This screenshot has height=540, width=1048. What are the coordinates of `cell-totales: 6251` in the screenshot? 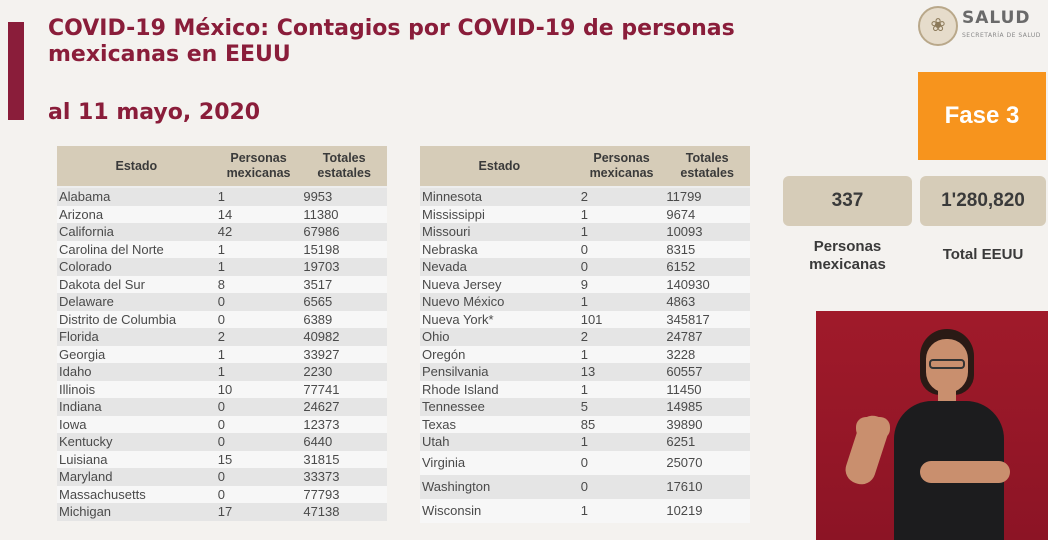 It's located at (707, 442).